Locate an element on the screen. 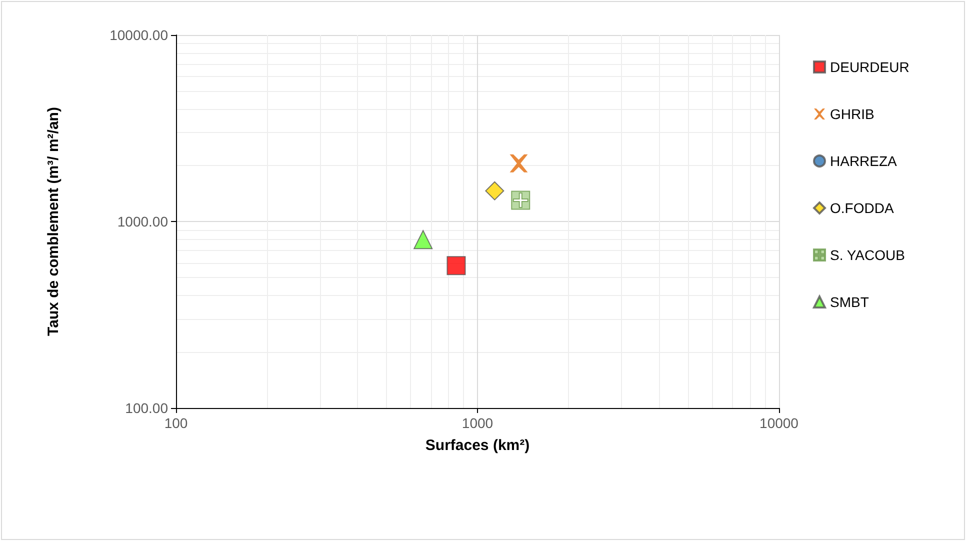 Image resolution: width=966 pixels, height=541 pixels. legend-label: S. YACOUB is located at coordinates (867, 255).